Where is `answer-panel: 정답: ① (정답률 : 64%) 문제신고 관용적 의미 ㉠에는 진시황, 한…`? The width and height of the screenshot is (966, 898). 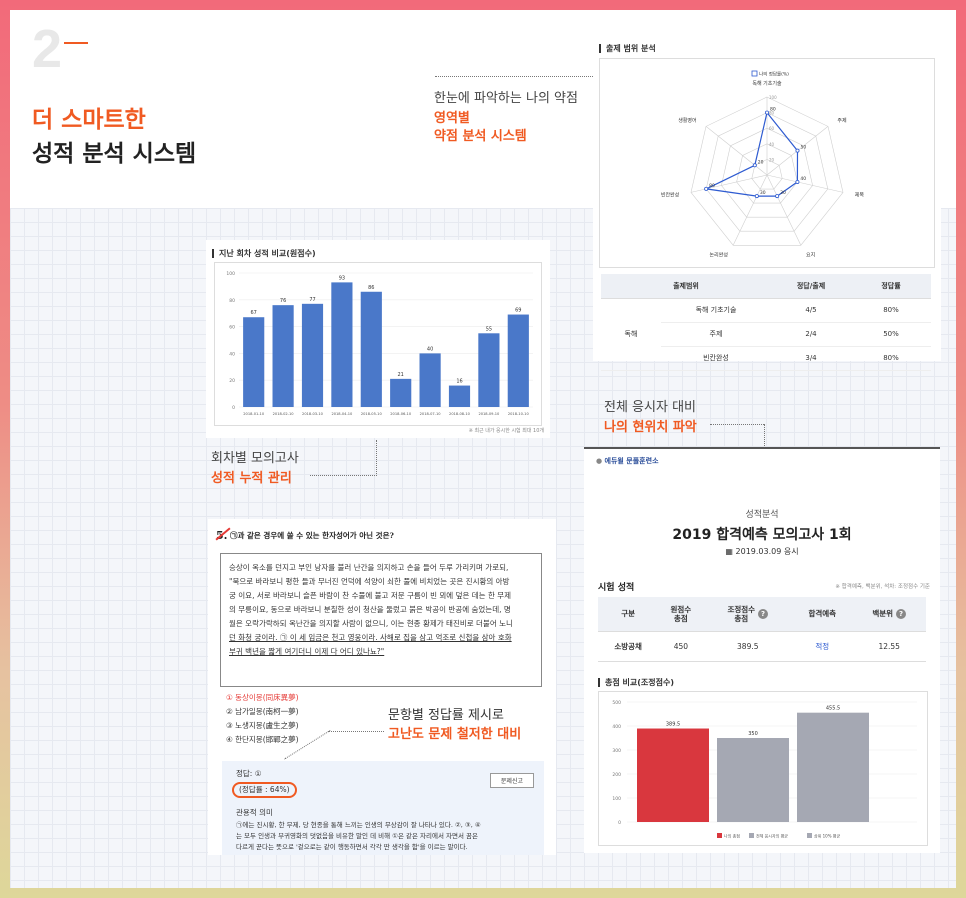 answer-panel: 정답: ① (정답률 : 64%) 문제신고 관용적 의미 ㉠에는 진시황, 한… is located at coordinates (383, 808).